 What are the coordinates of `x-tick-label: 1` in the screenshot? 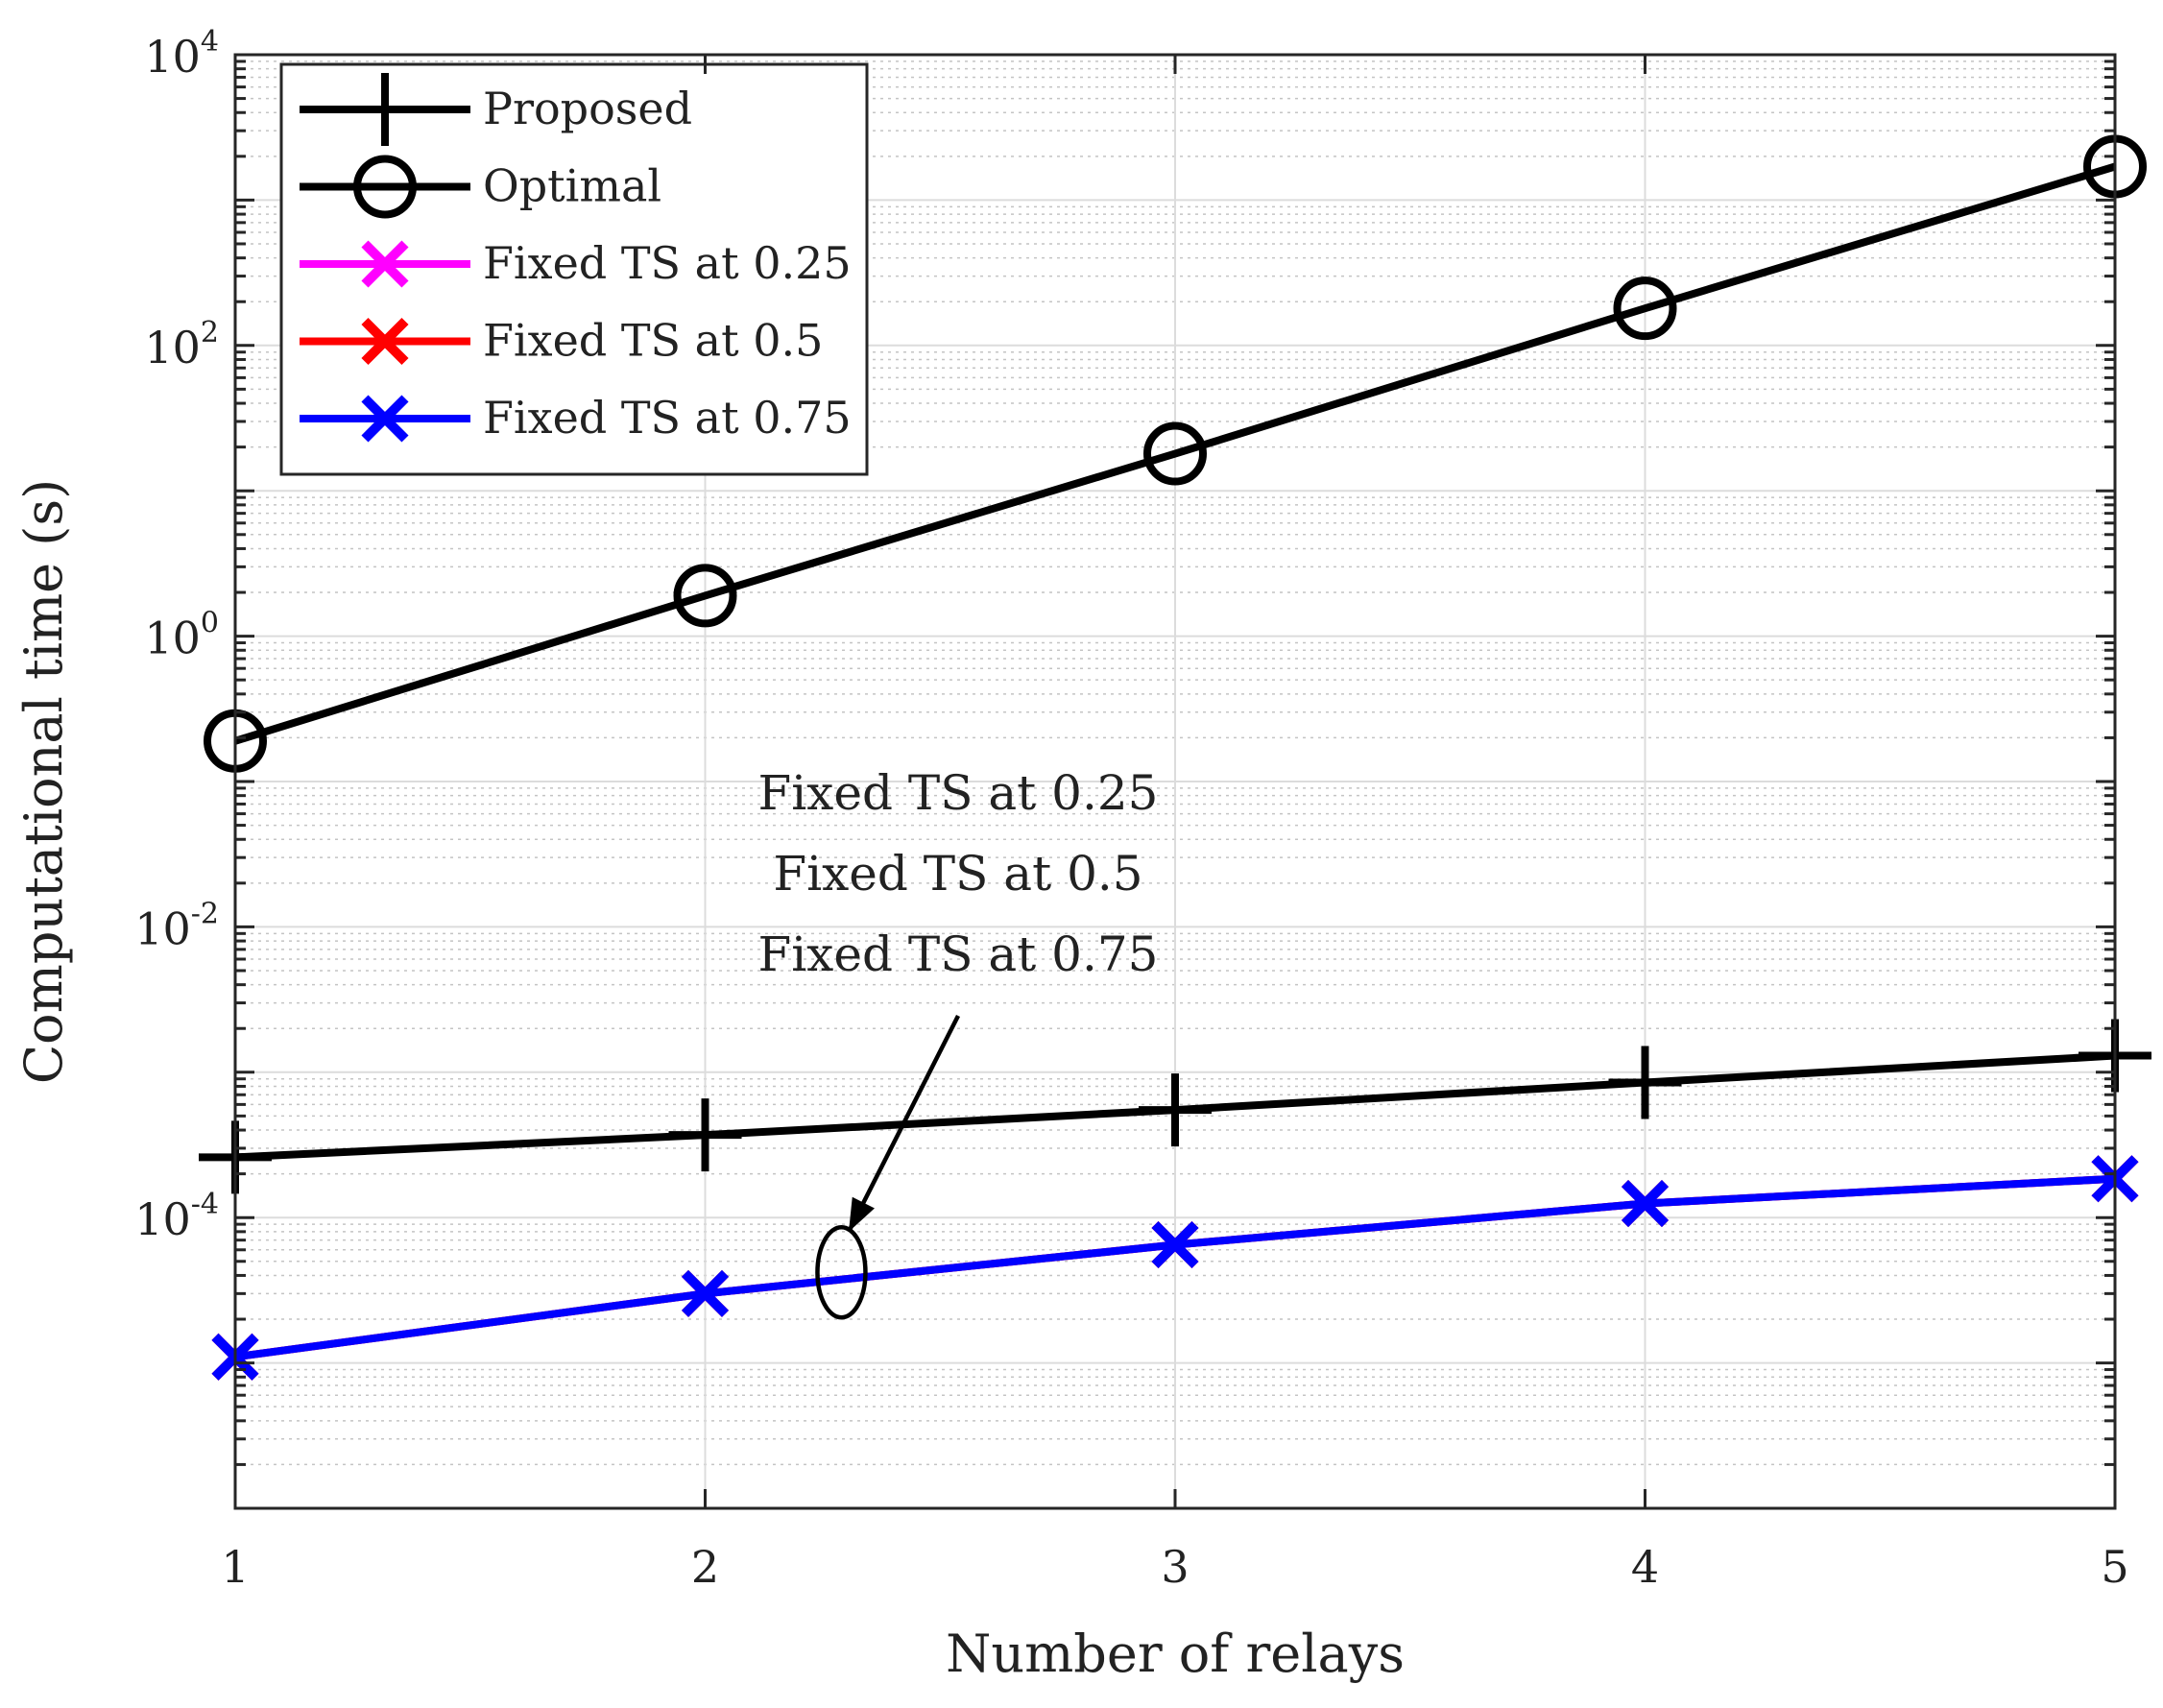 It's located at (235, 1567).